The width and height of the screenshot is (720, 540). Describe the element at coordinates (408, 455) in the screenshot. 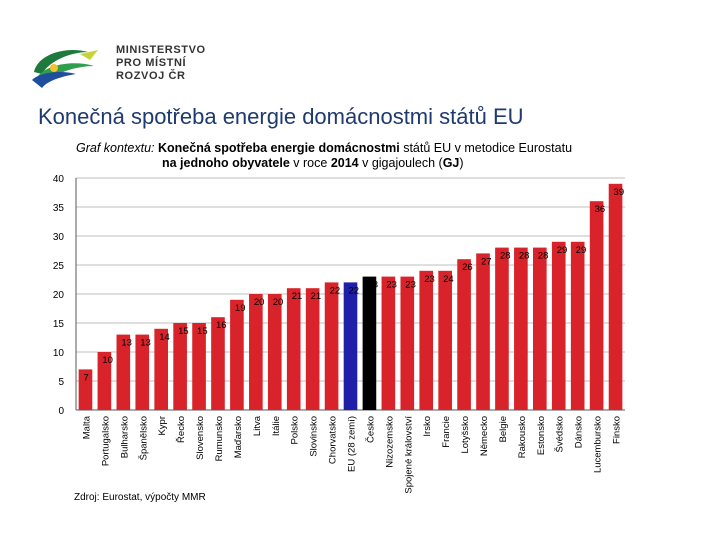

I see `x-tick-label: Spojené království` at that location.